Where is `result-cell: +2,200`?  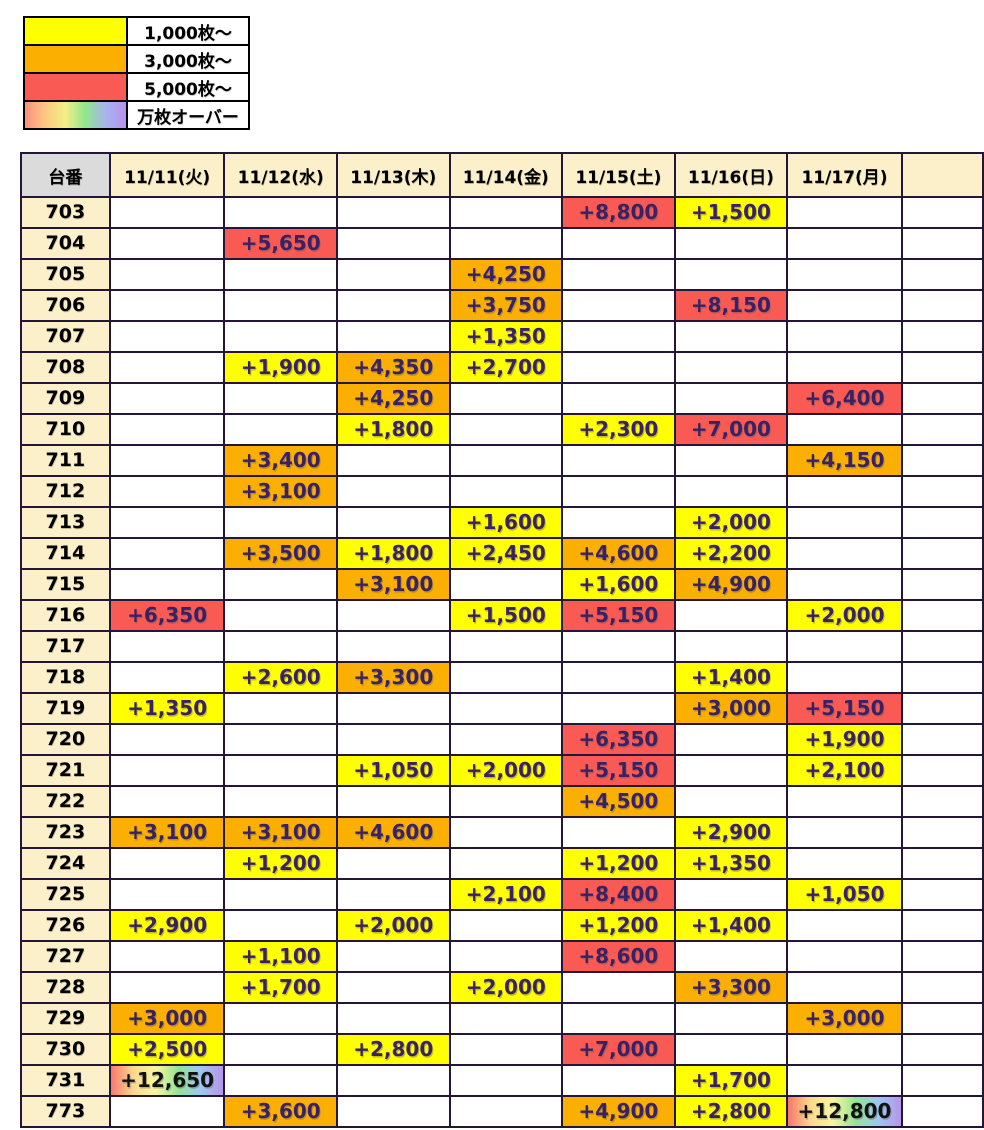
result-cell: +2,200 is located at coordinates (731, 553).